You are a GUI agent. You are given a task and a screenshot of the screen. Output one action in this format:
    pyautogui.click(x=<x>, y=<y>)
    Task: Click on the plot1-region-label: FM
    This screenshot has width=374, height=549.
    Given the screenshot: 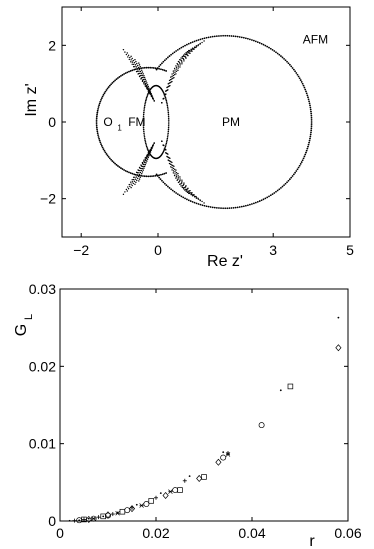 What is the action you would take?
    pyautogui.click(x=136, y=122)
    